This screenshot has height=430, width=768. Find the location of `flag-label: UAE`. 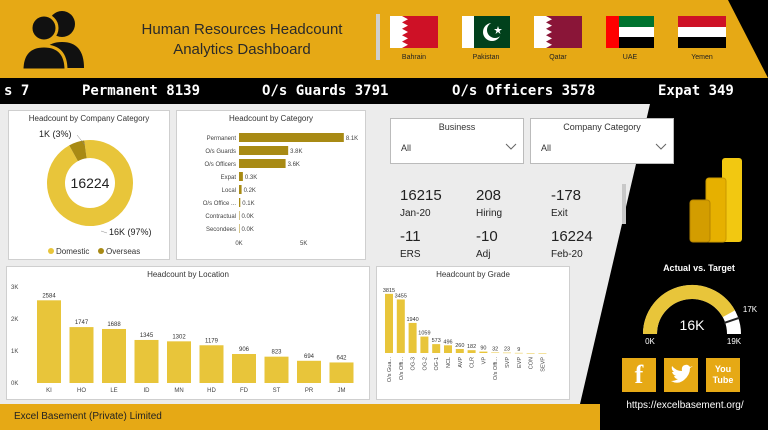

flag-label: UAE is located at coordinates (630, 57).